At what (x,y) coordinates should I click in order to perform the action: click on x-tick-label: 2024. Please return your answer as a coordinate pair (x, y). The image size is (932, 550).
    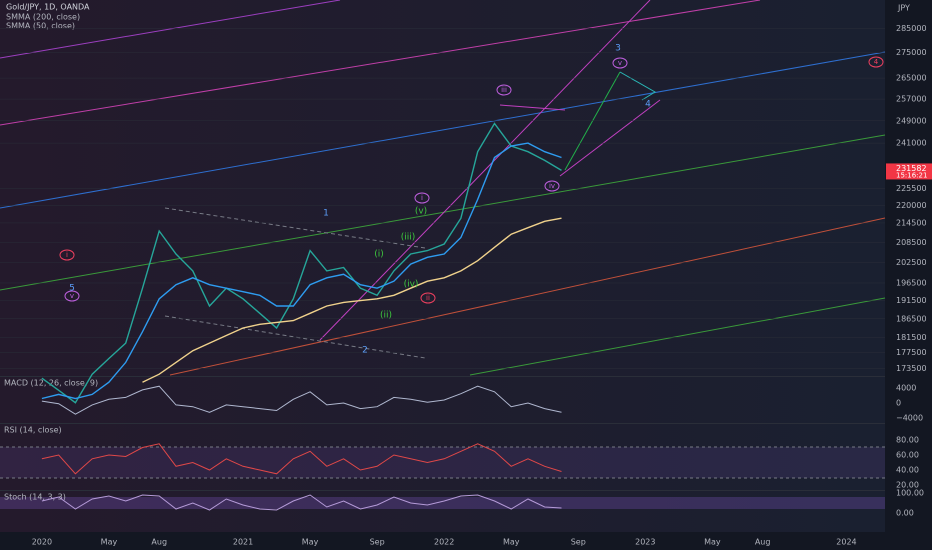
    Looking at the image, I should click on (846, 542).